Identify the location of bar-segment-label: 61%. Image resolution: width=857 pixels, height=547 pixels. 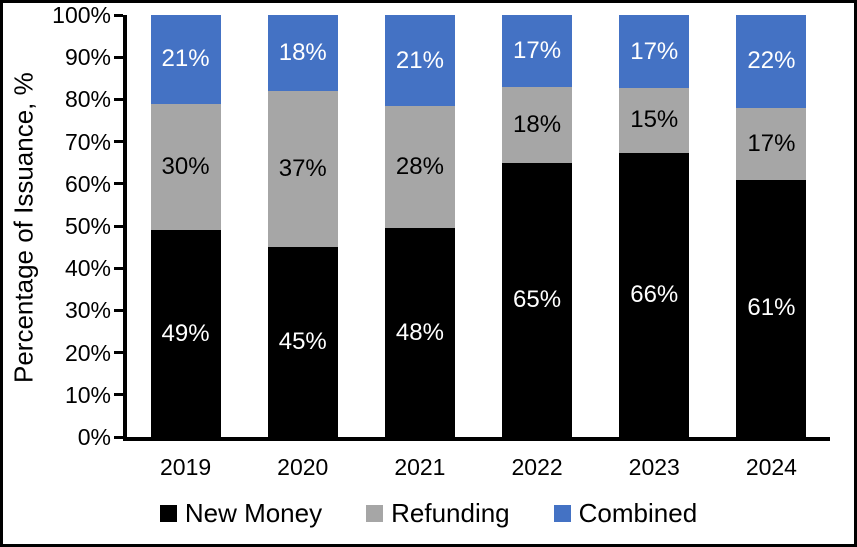
(771, 308).